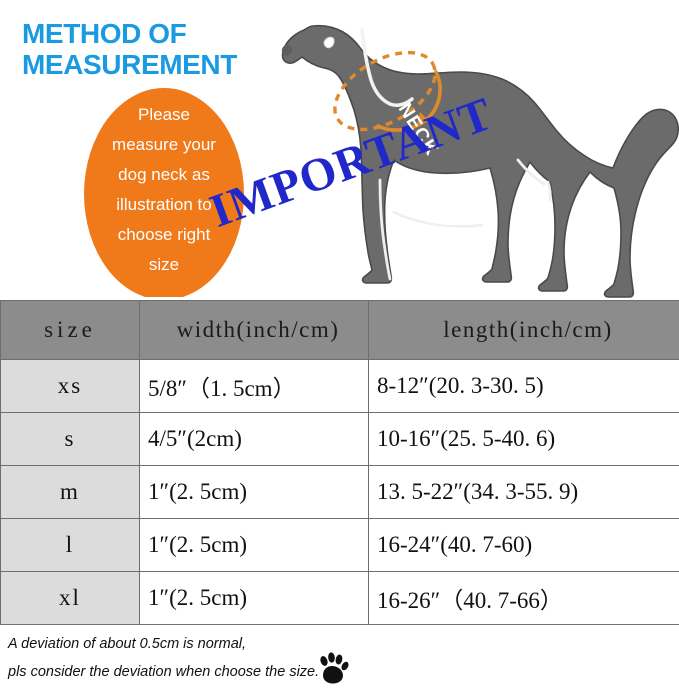 Image resolution: width=679 pixels, height=692 pixels. I want to click on cell-size: s, so click(70, 439).